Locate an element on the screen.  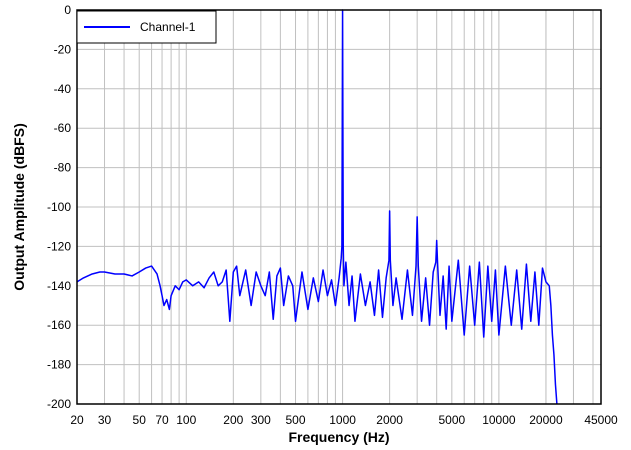
y-tick-label: -60 is located at coordinates (63, 128).